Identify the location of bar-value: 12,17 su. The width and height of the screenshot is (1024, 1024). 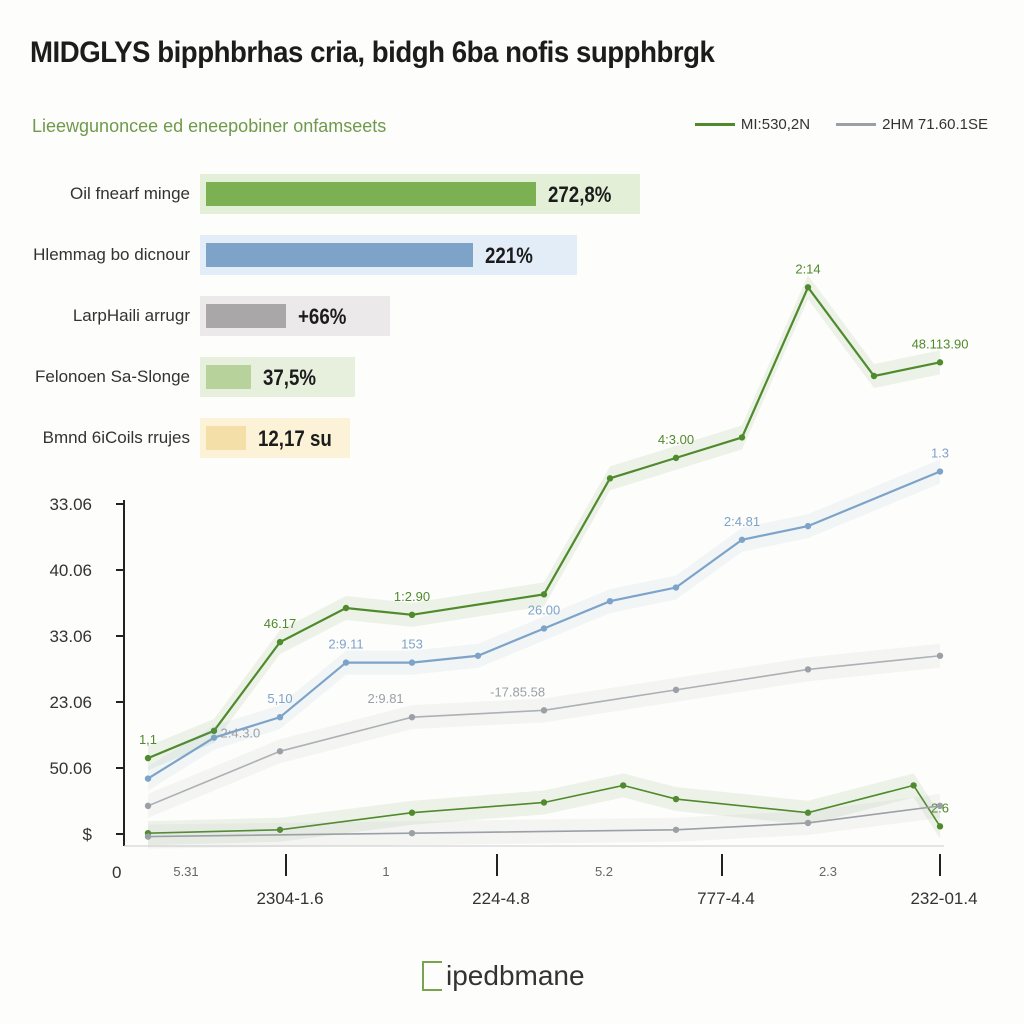
(295, 438).